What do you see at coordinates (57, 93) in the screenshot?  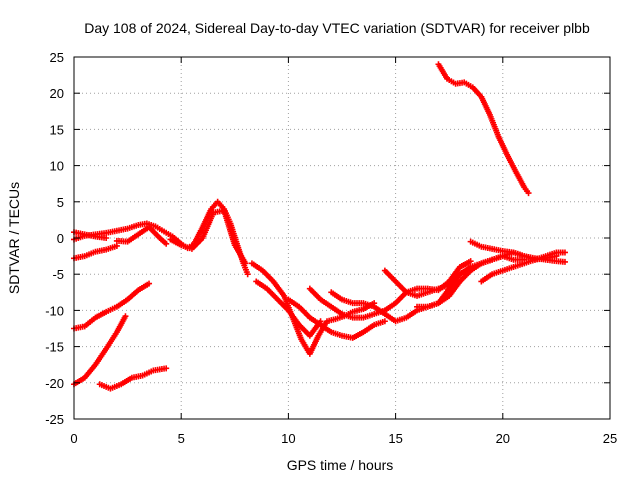 I see `y-tick-label: 20` at bounding box center [57, 93].